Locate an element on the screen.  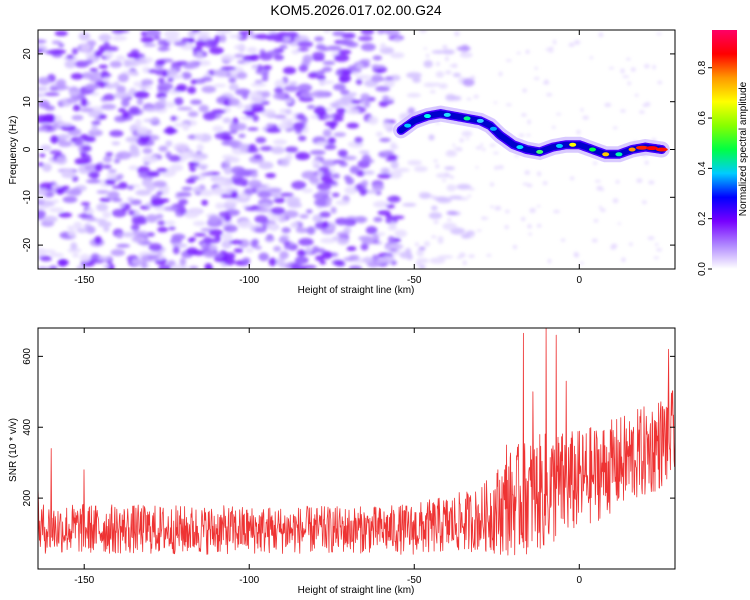
colorbar-tick-label: 0.2 is located at coordinates (702, 218).